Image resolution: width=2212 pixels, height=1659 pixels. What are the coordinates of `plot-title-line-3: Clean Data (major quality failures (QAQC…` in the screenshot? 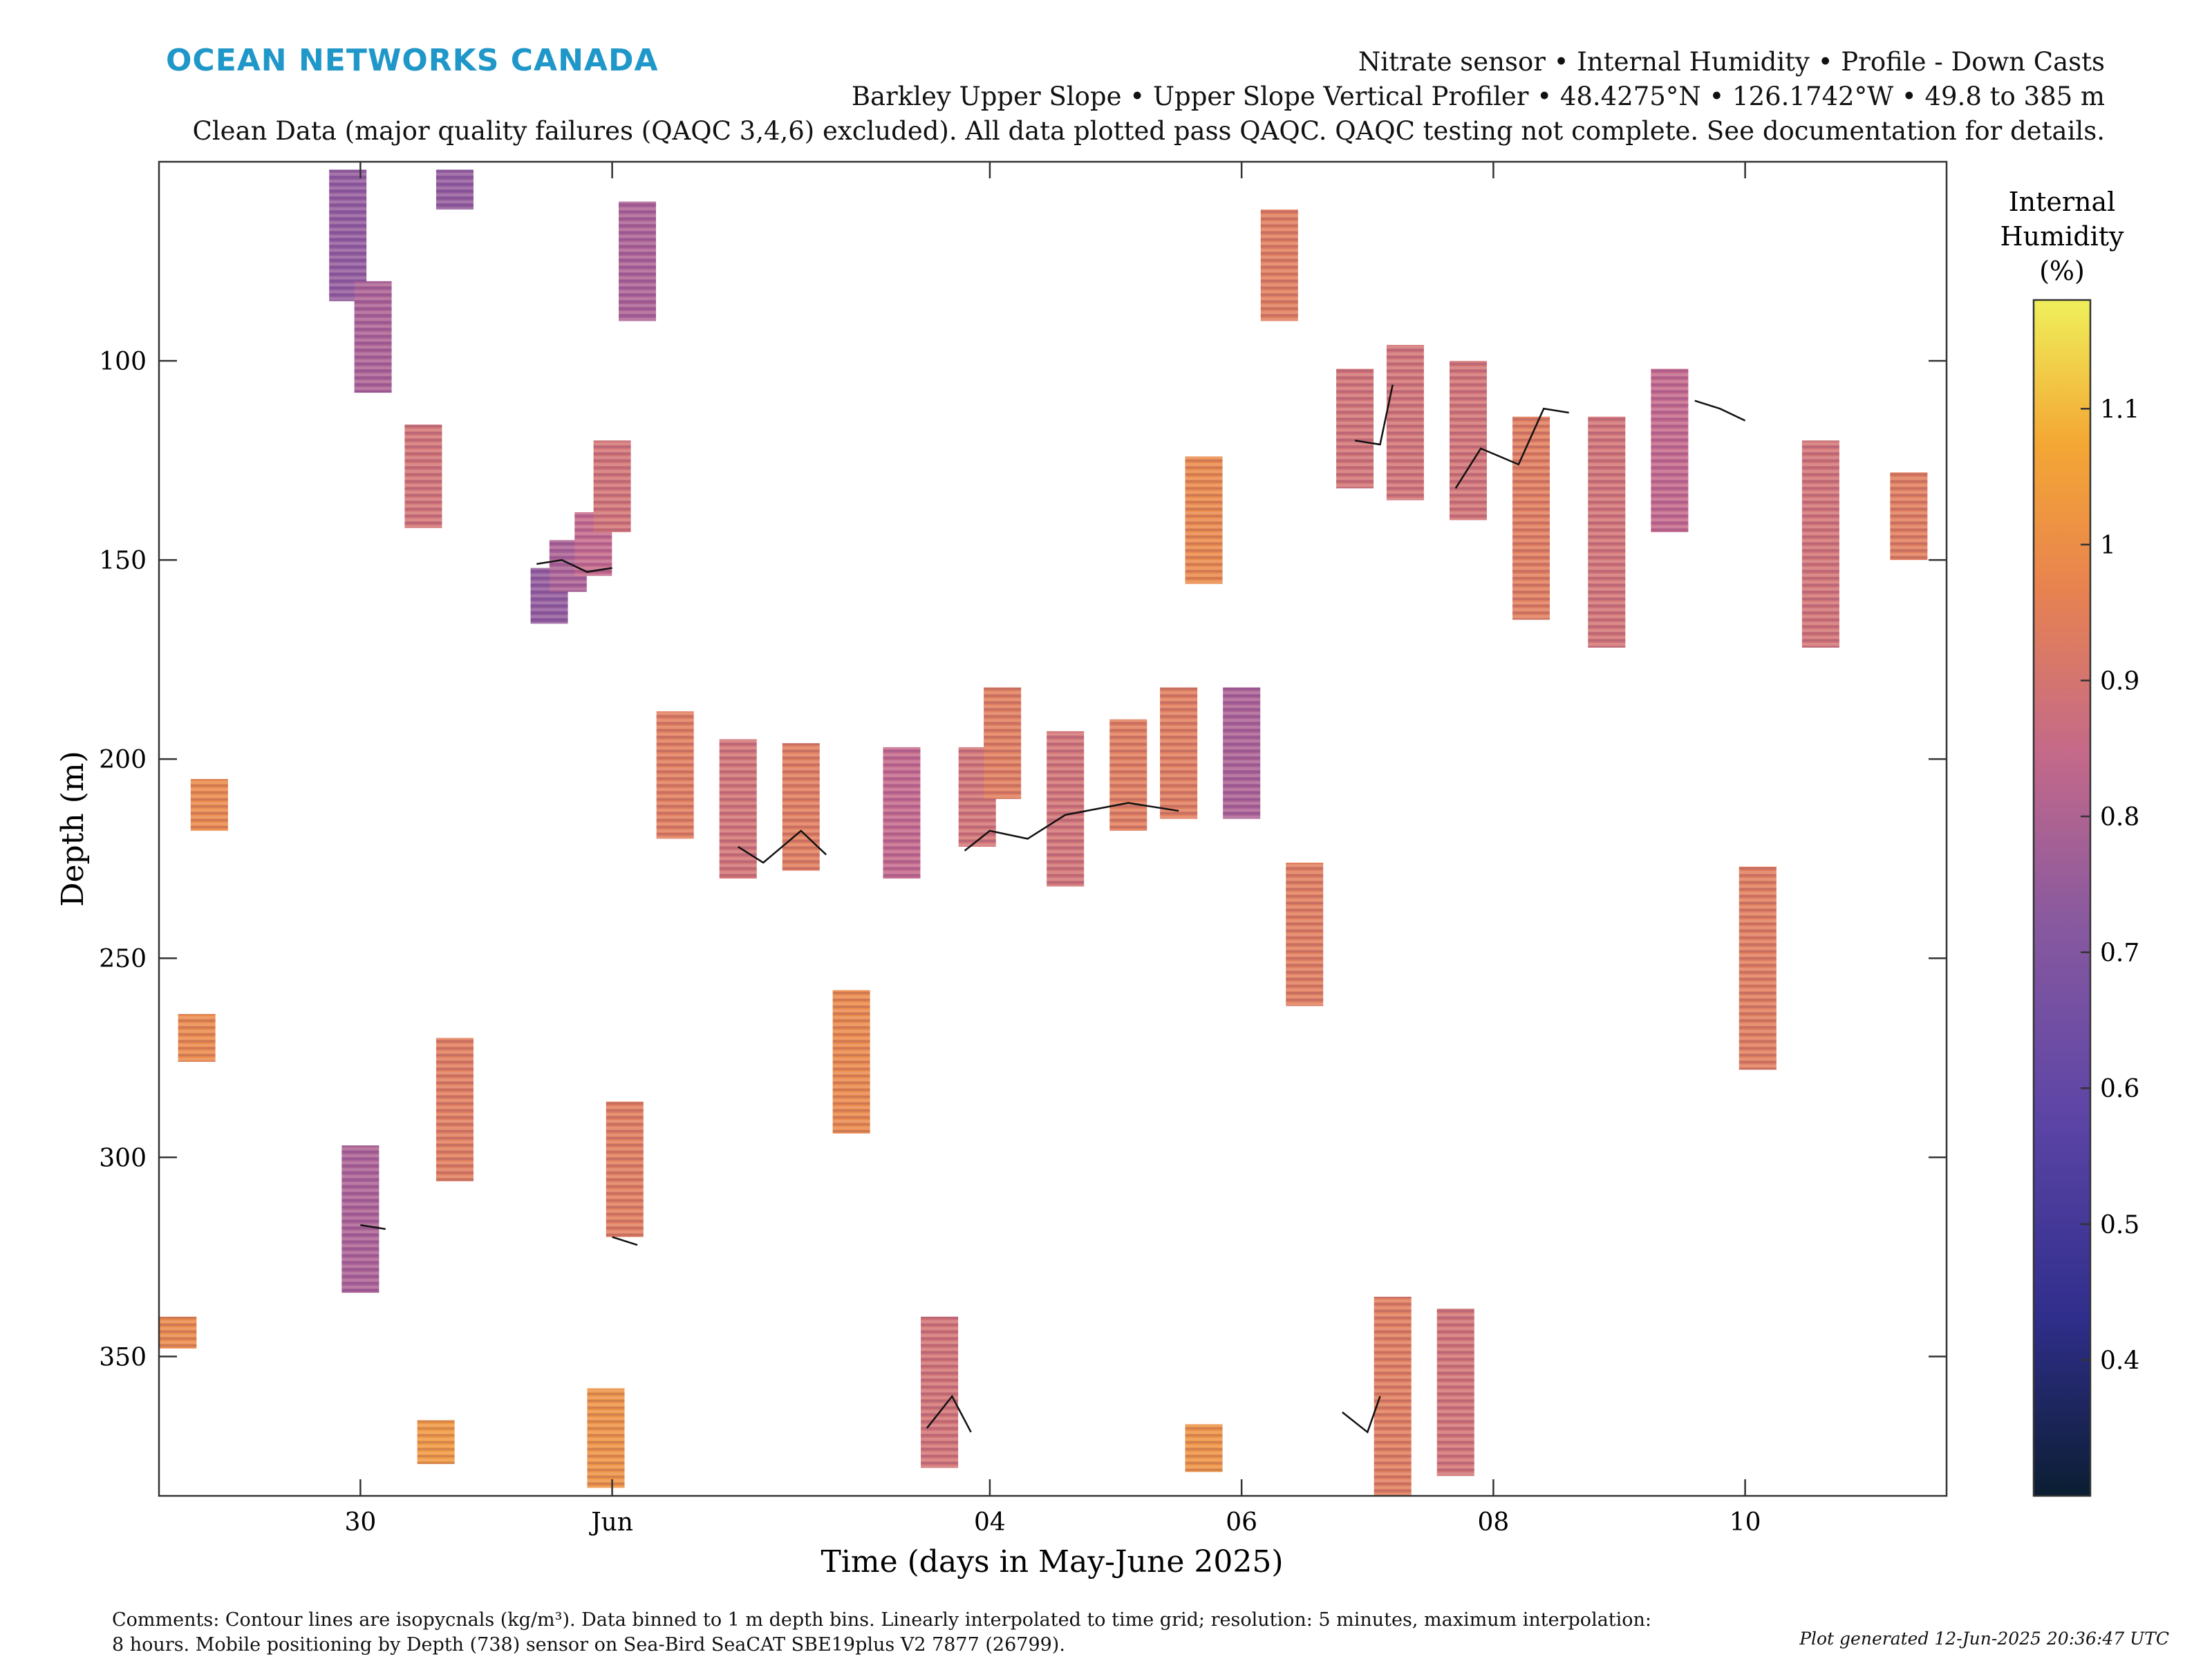 It's located at (1148, 131).